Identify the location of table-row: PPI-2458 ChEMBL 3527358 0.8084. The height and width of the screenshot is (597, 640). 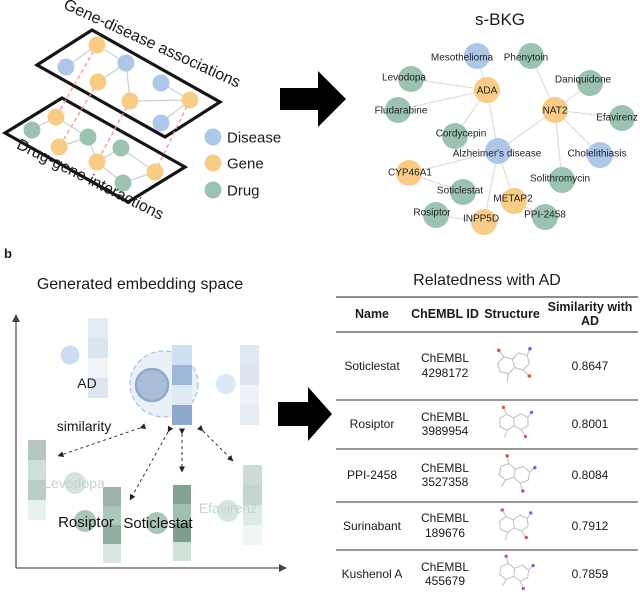
(487, 475).